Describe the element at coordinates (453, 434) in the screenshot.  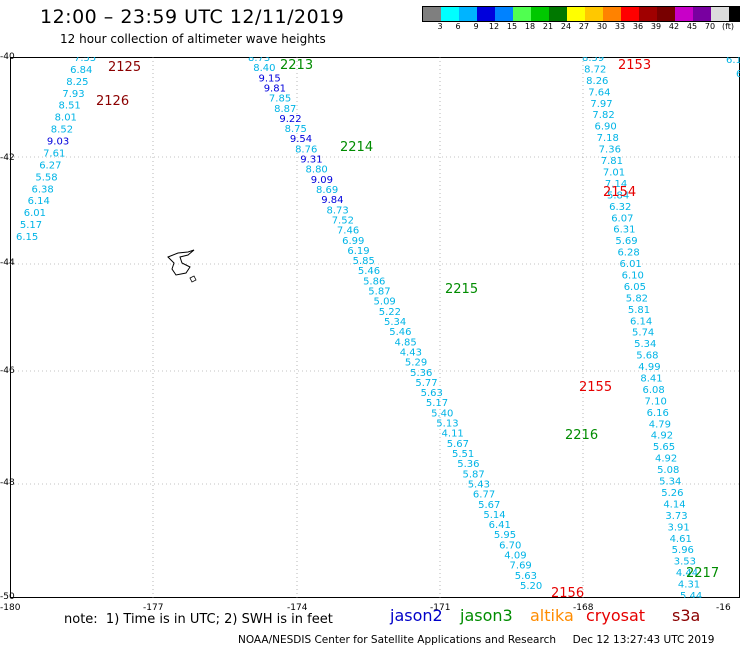
I see `wave-height-value: 4.11` at that location.